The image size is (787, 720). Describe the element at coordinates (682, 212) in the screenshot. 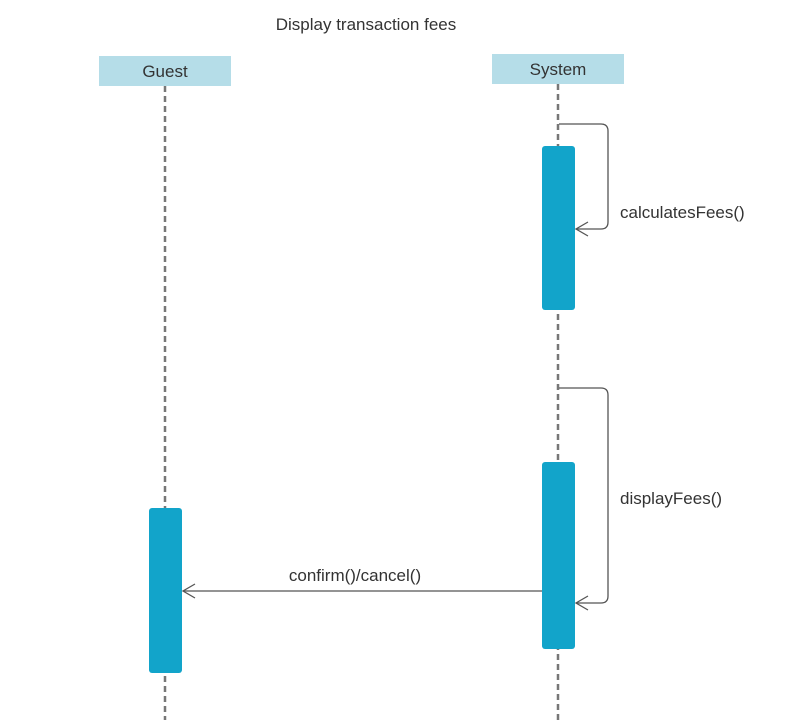

I see `message-label: calculatesFees()` at that location.